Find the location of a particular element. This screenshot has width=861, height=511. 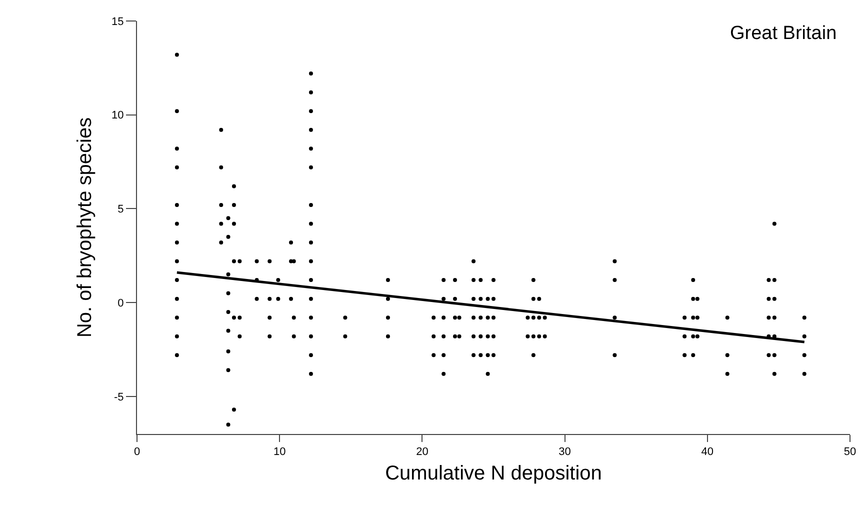

y-tick-label: 15 is located at coordinates (118, 22).